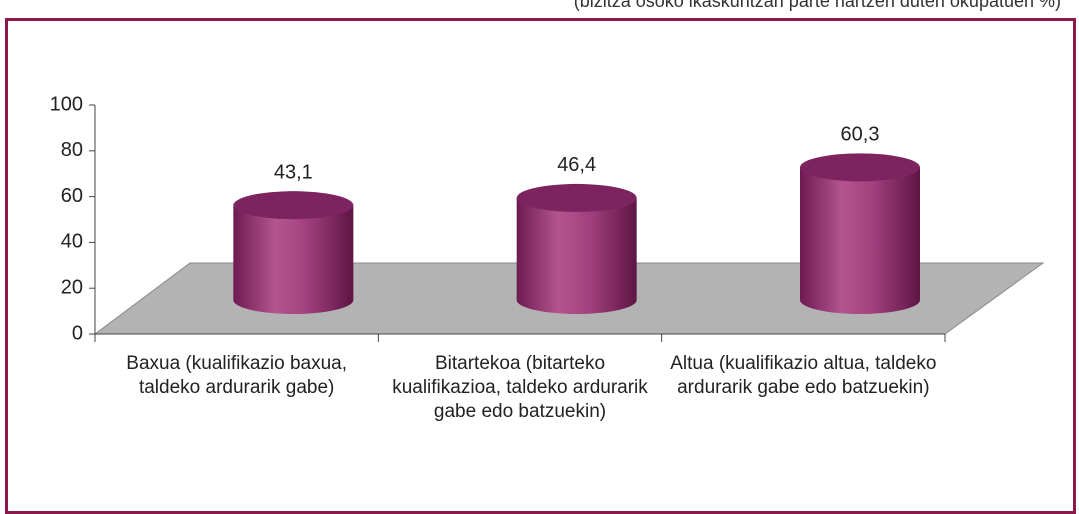  What do you see at coordinates (72, 287) in the screenshot?
I see `y-tick-label: 20` at bounding box center [72, 287].